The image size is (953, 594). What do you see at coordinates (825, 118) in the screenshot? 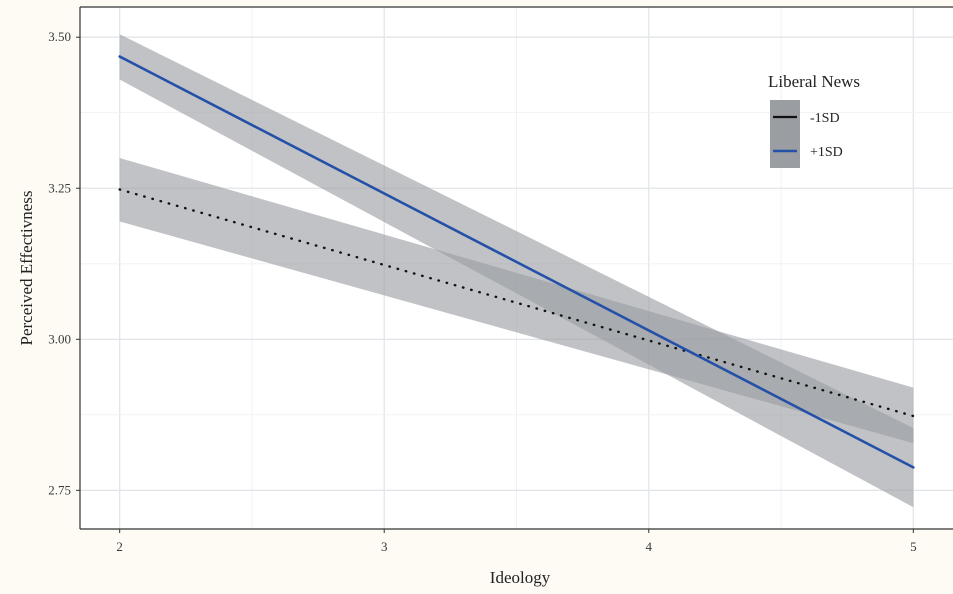
I see `legend-label-1: -1SD` at bounding box center [825, 118].